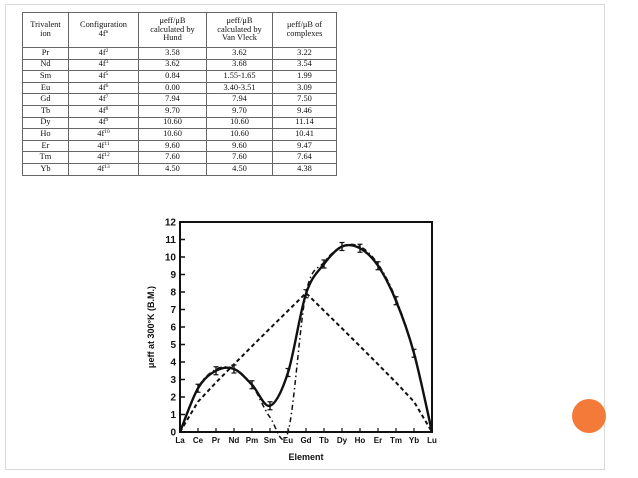 This screenshot has height=478, width=638. What do you see at coordinates (45, 88) in the screenshot?
I see `cell-ion: Eu` at bounding box center [45, 88].